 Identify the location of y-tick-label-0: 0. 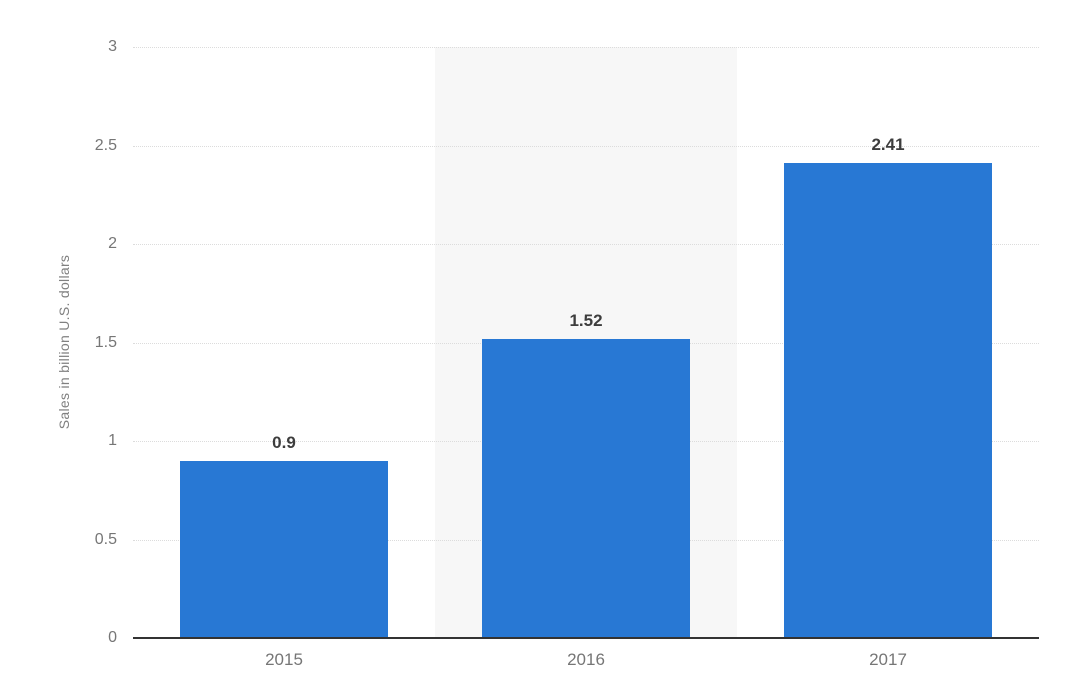
(112, 637).